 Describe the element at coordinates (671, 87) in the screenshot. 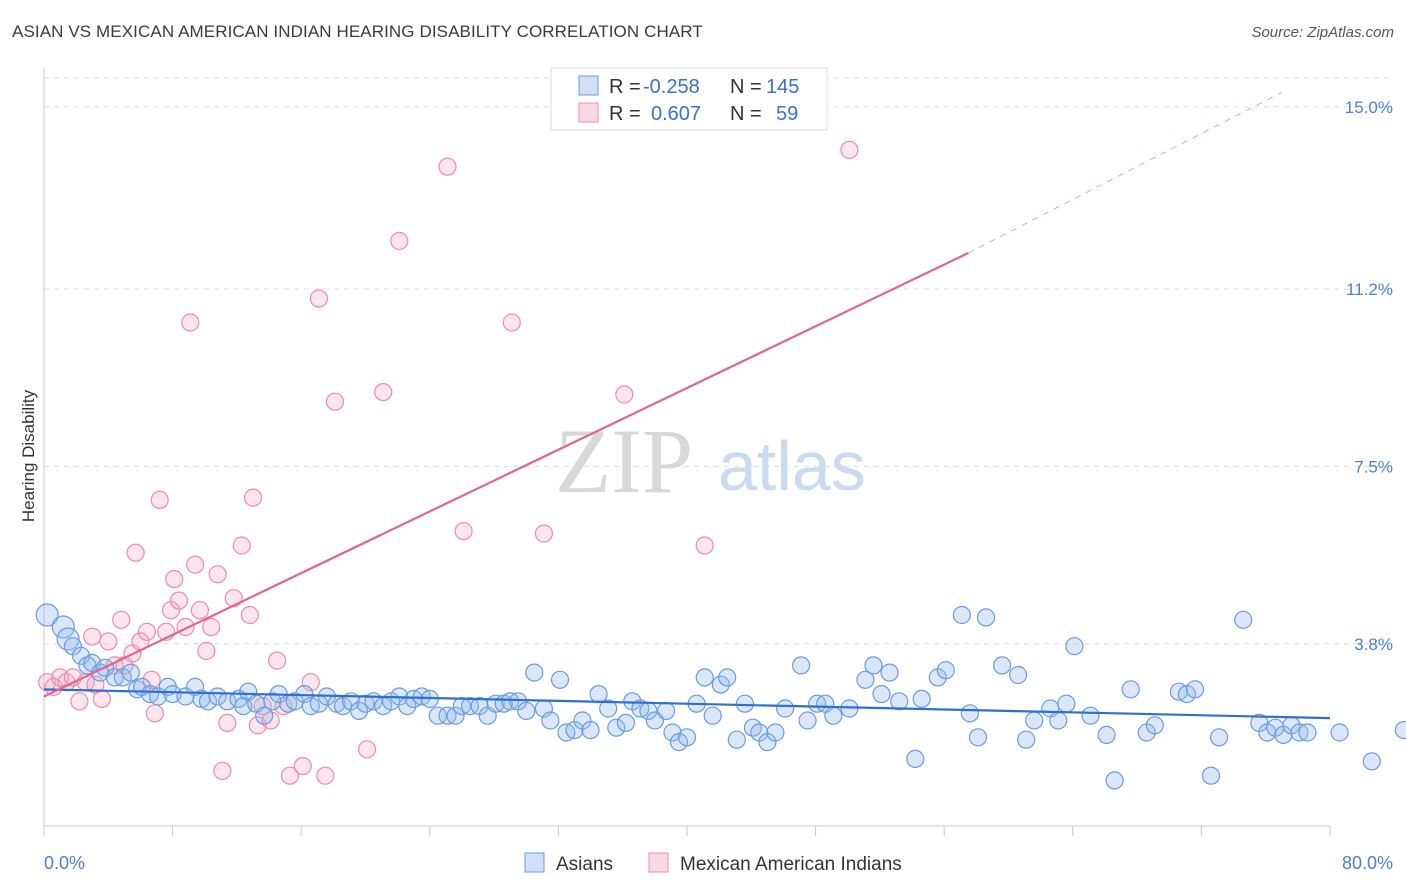

I see `legend-r-value-asian: -0.258` at that location.